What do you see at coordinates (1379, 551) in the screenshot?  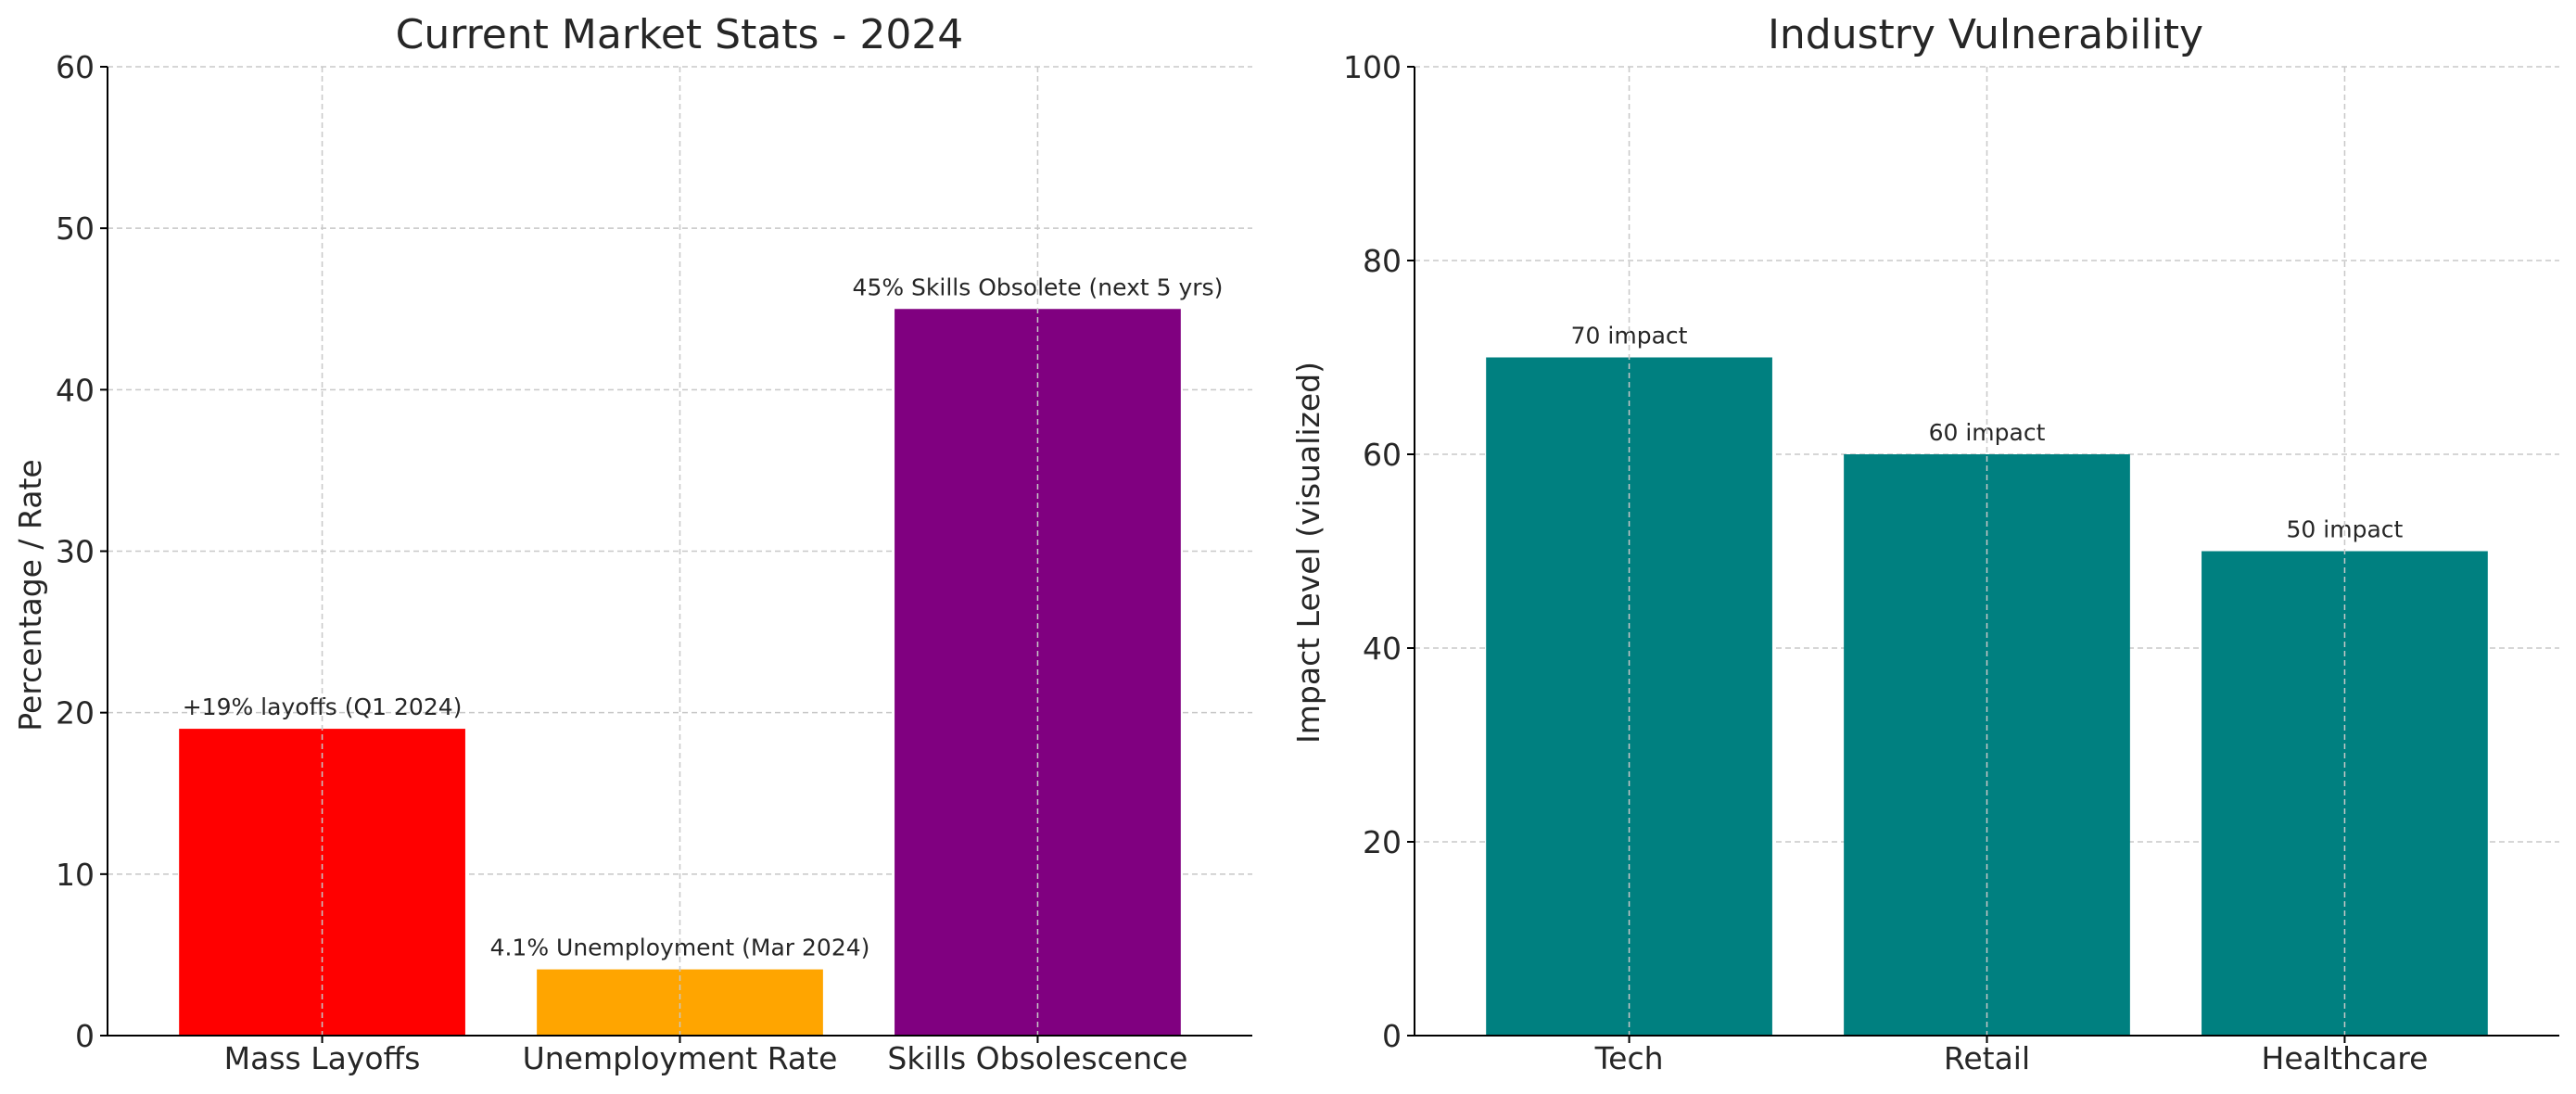 I see `y-tick-labels: 0 20 40 60 80 100` at bounding box center [1379, 551].